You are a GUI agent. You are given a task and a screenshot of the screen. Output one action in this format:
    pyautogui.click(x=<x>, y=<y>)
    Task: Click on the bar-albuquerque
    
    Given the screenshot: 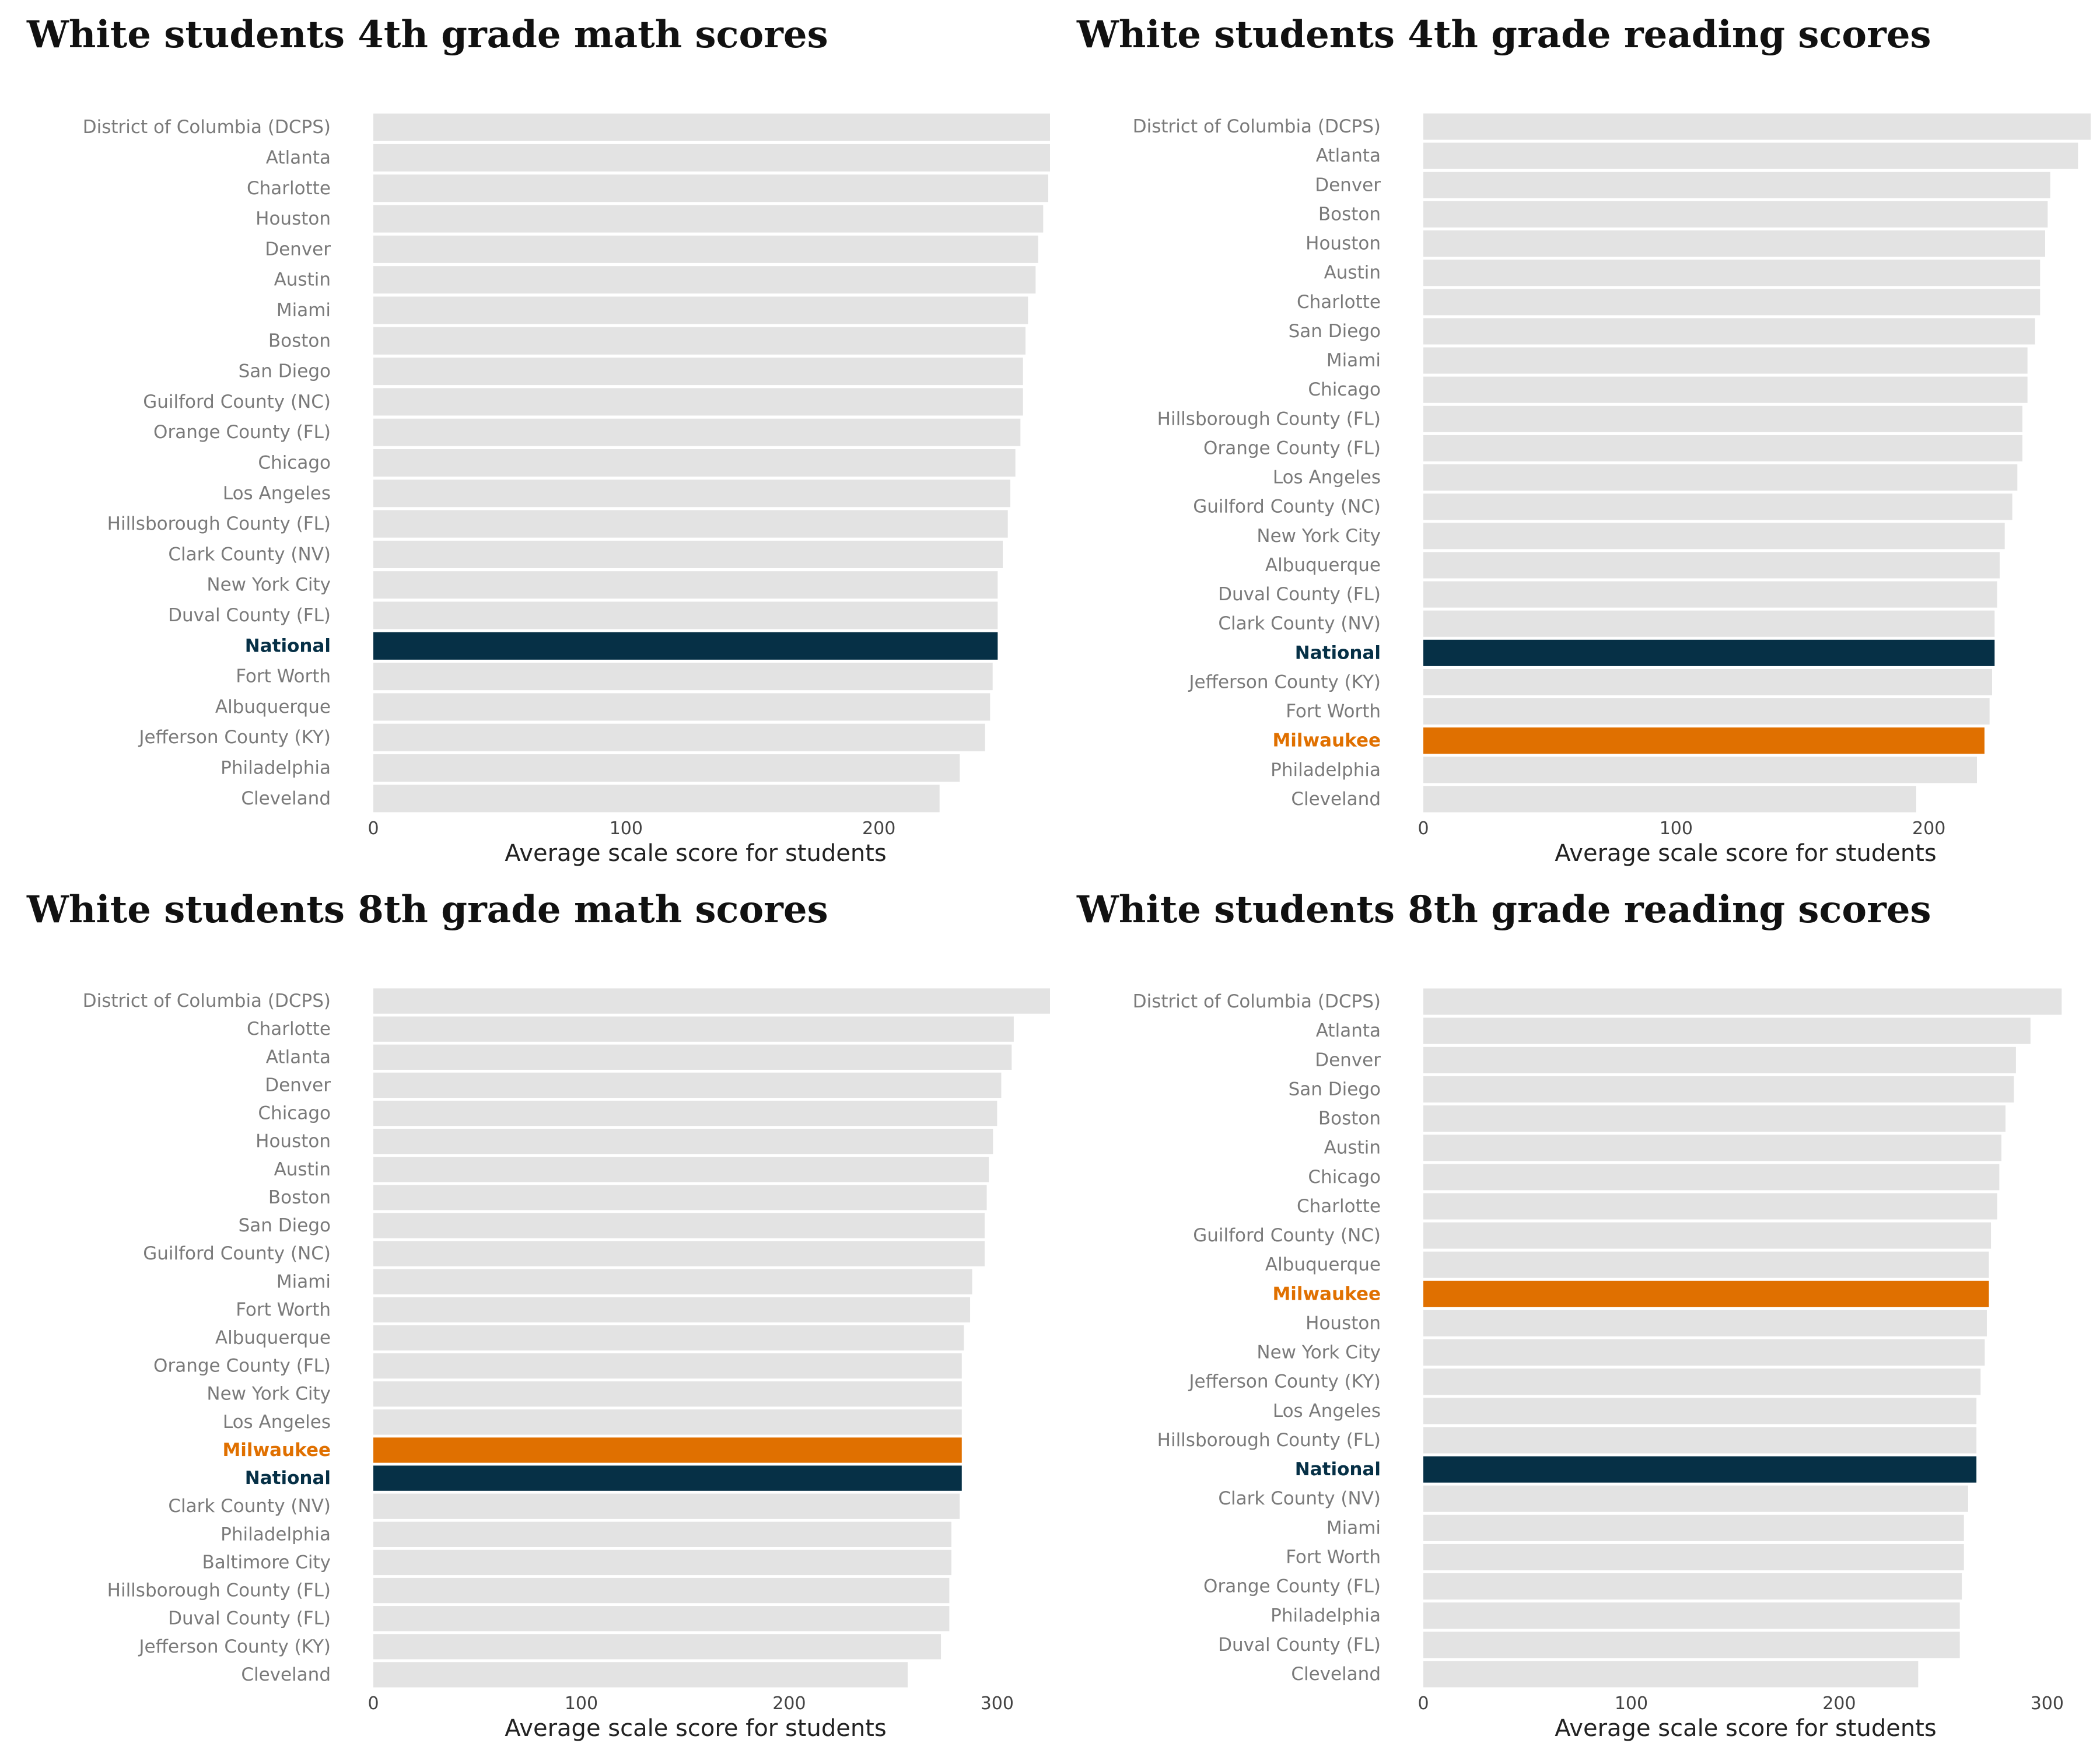 What is the action you would take?
    pyautogui.click(x=1706, y=1265)
    